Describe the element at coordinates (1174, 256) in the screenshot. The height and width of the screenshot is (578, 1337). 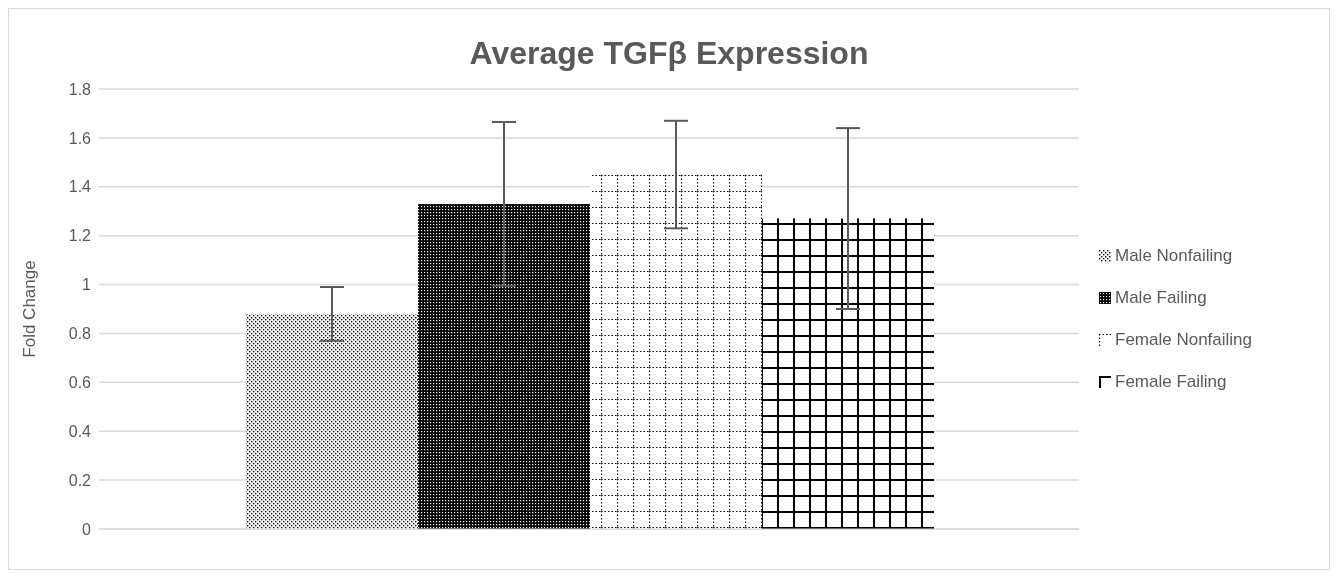
I see `legend-label: Male Nonfailing` at that location.